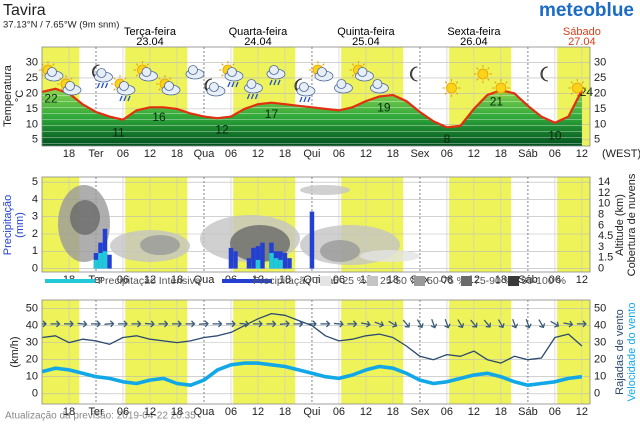 The image size is (640, 424). What do you see at coordinates (586, 10) in the screenshot?
I see `logo: meteoblue` at bounding box center [586, 10].